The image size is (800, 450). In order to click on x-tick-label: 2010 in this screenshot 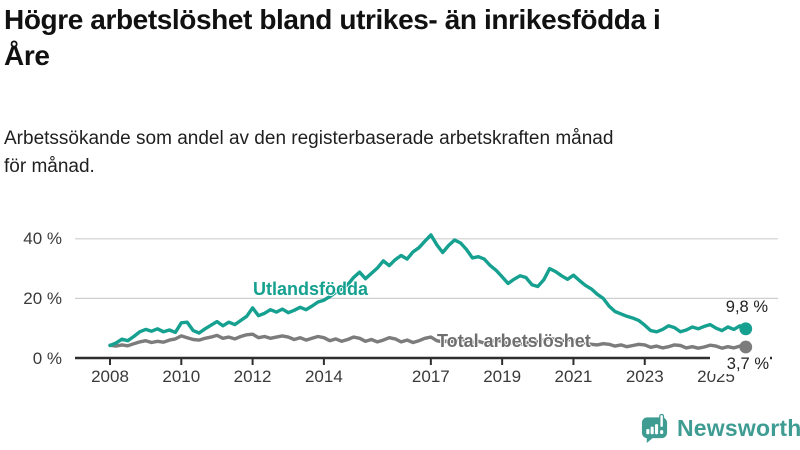, I will do `click(181, 376)`.